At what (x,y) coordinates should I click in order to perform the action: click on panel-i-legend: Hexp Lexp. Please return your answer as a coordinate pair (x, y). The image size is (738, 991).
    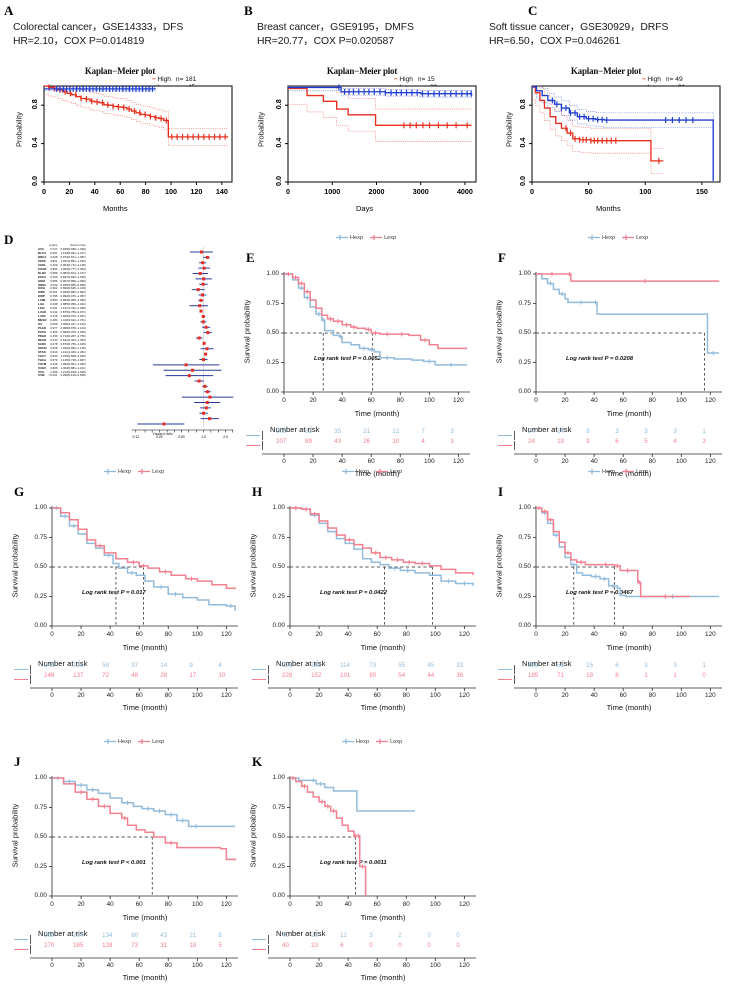
    Looking at the image, I should click on (618, 471).